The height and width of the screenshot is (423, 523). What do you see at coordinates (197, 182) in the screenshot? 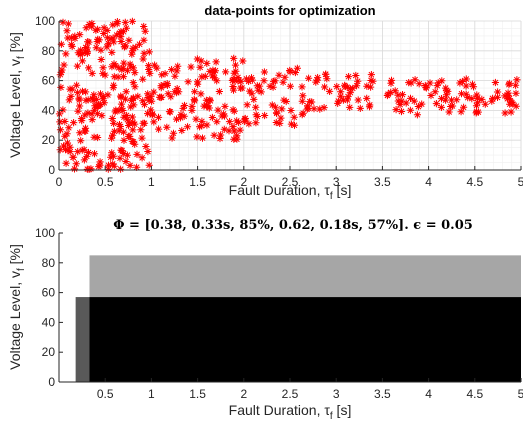
I see `scatter-x-tick-label: 1.5` at bounding box center [197, 182].